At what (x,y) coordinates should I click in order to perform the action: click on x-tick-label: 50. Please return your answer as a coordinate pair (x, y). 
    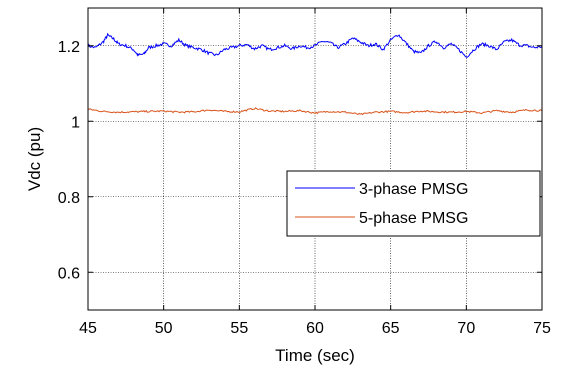
    Looking at the image, I should click on (164, 328).